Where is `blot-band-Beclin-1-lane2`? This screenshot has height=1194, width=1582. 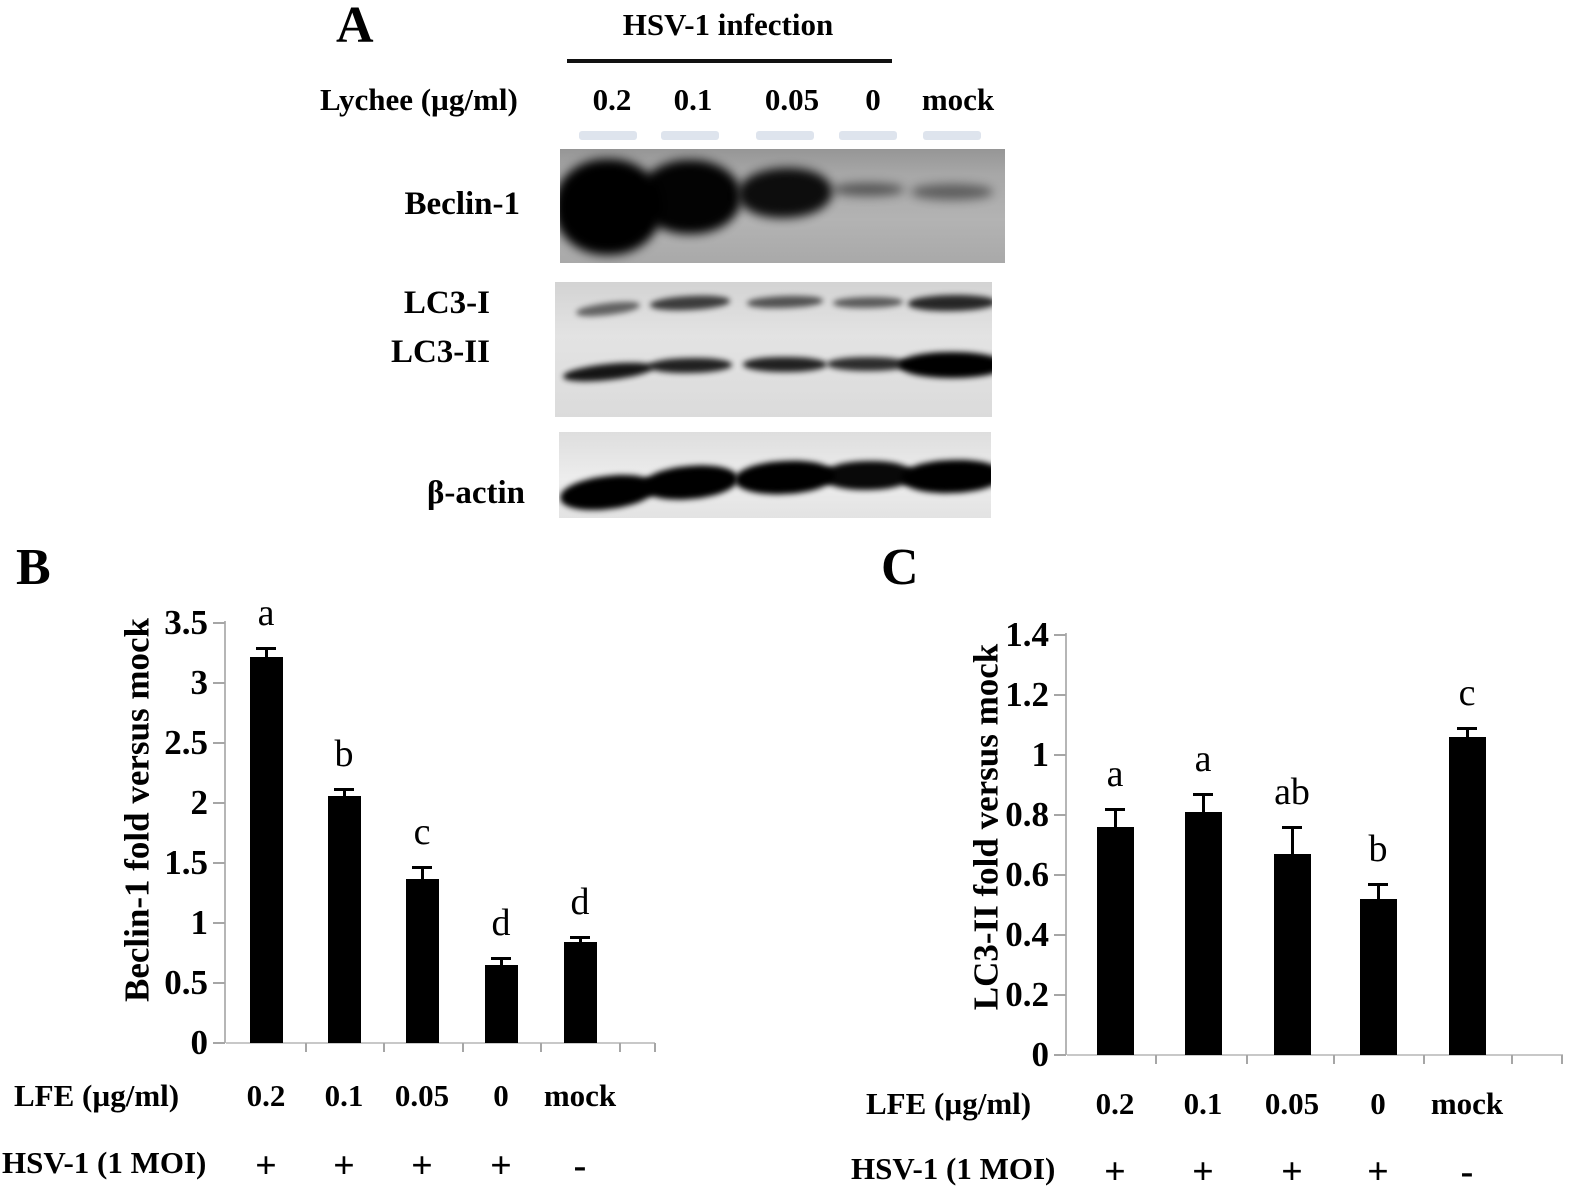 blot-band-Beclin-1-lane2 is located at coordinates (690, 197).